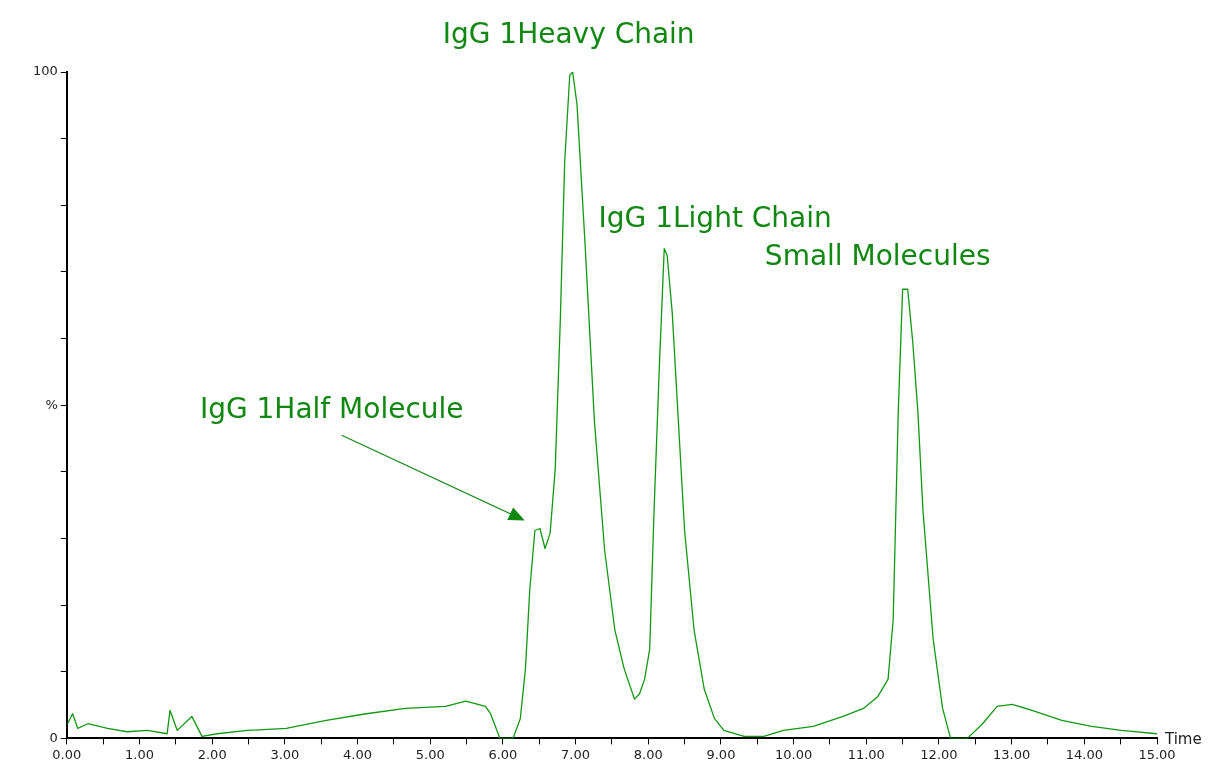 Image resolution: width=1209 pixels, height=770 pixels. I want to click on x-tick-label: 15.00, so click(1157, 754).